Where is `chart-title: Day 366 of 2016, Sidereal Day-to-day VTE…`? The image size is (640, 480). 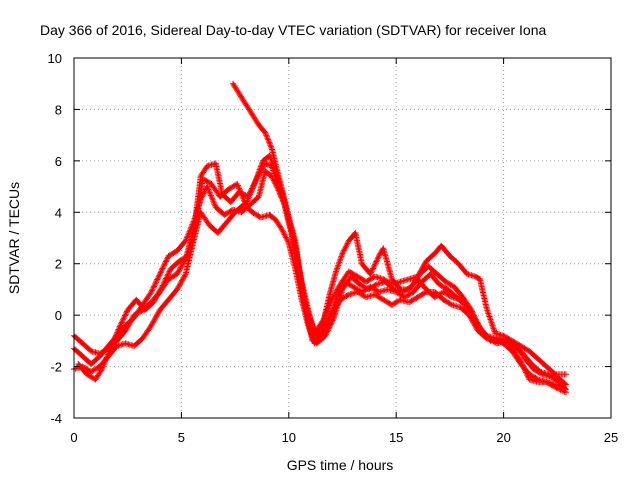 chart-title: Day 366 of 2016, Sidereal Day-to-day VTE… is located at coordinates (293, 30).